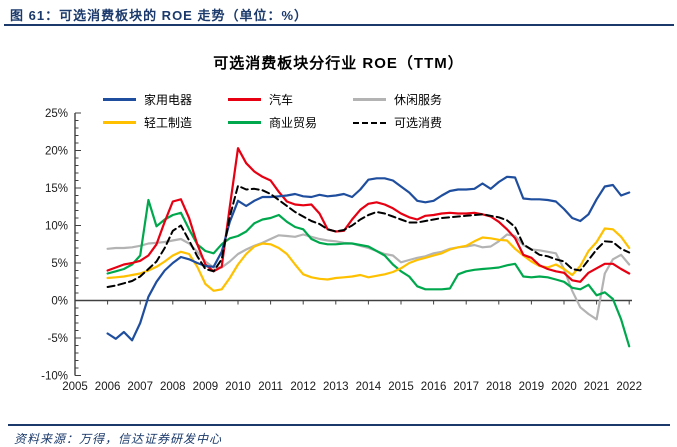 The height and width of the screenshot is (447, 677). What do you see at coordinates (466, 387) in the screenshot?
I see `x-tick-label: 2017` at bounding box center [466, 387].